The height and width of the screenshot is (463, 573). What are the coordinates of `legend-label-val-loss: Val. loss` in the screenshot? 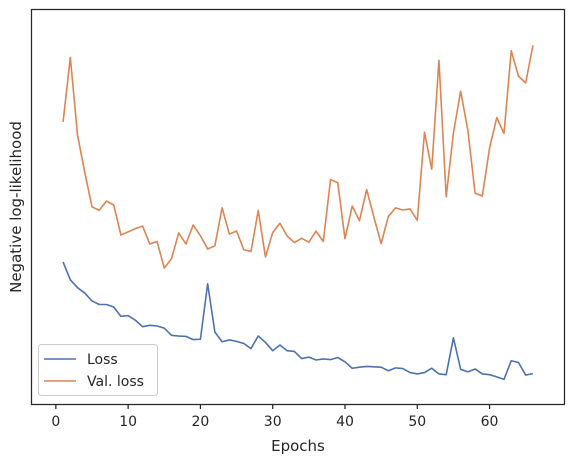 It's located at (115, 382).